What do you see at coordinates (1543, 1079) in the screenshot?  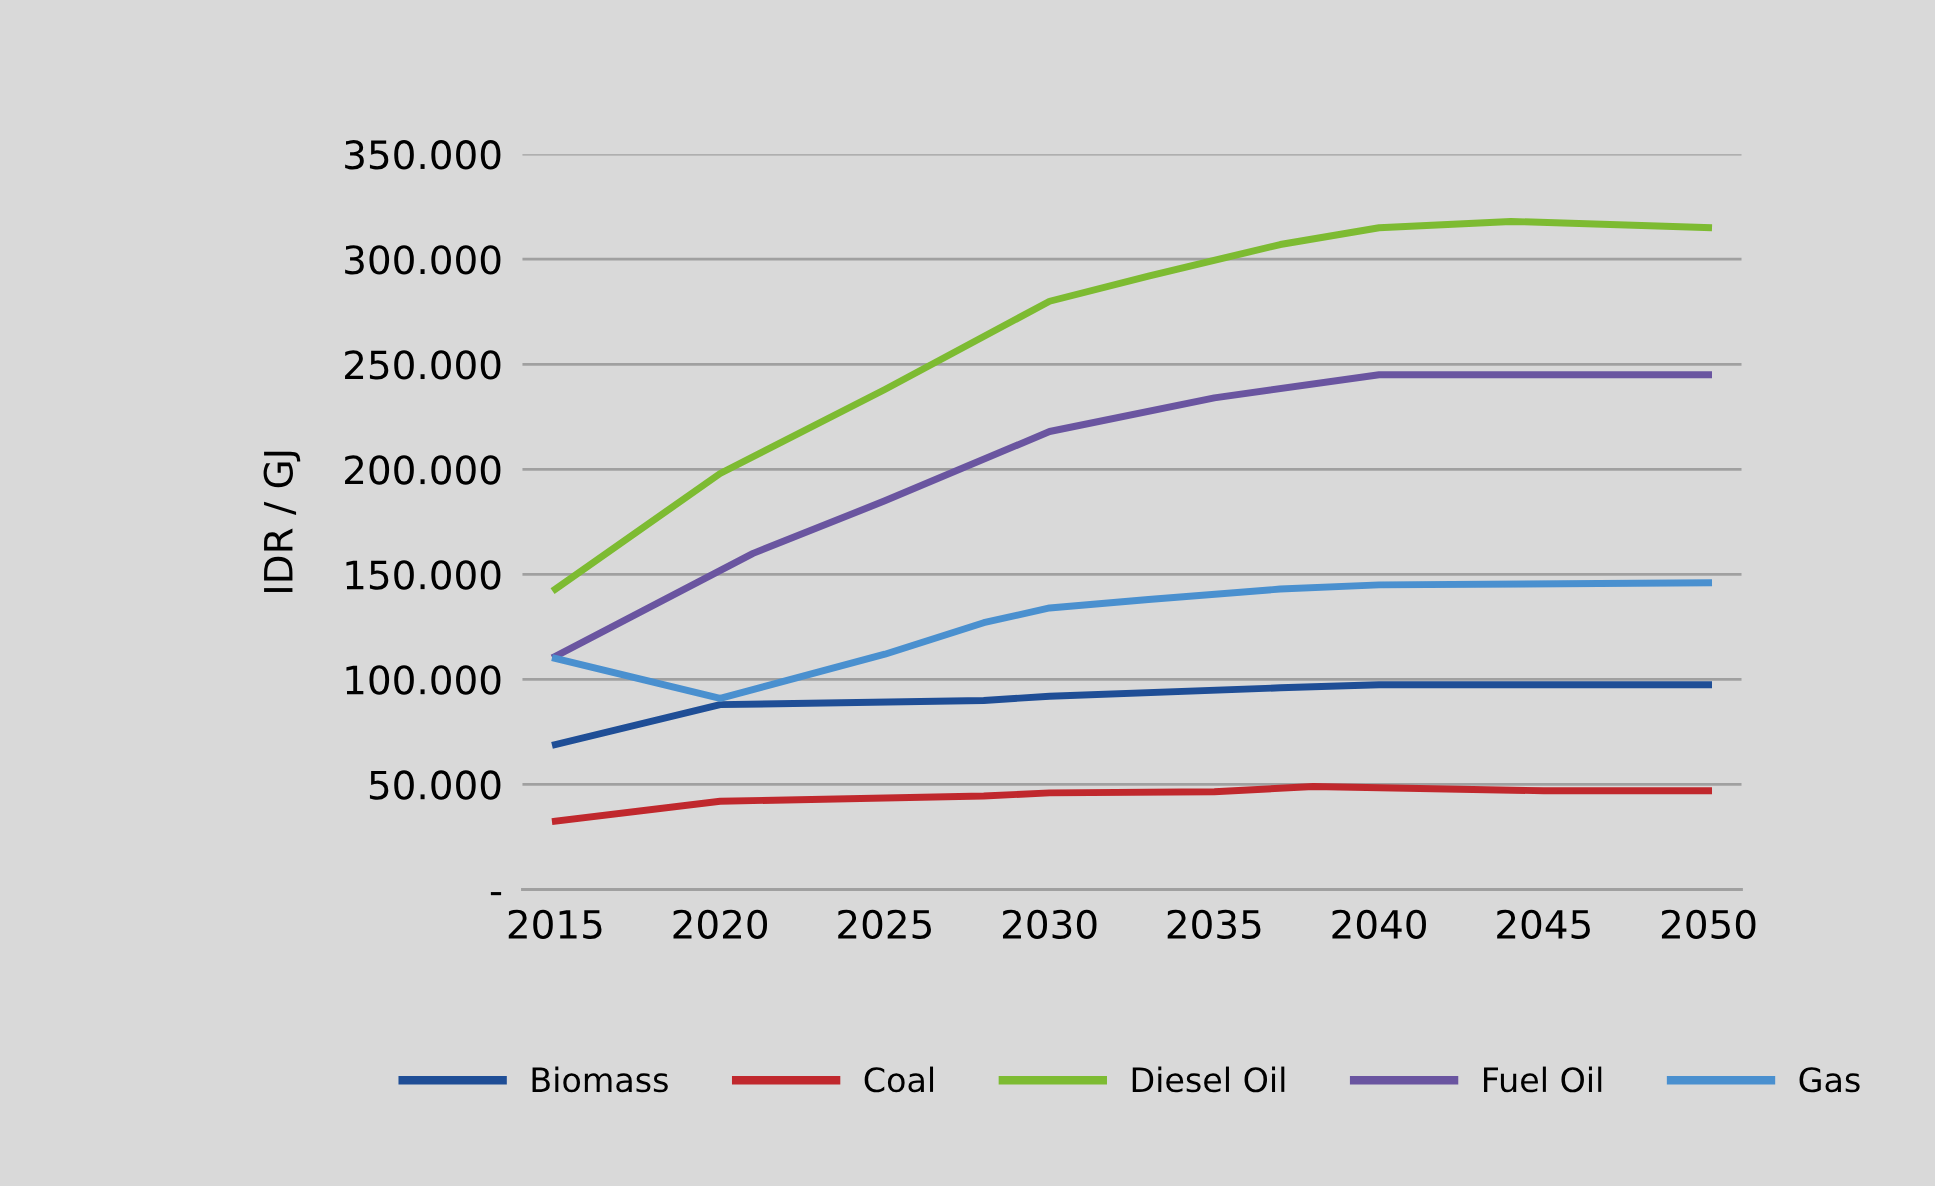 I see `legend-label: Fuel Oil` at bounding box center [1543, 1079].